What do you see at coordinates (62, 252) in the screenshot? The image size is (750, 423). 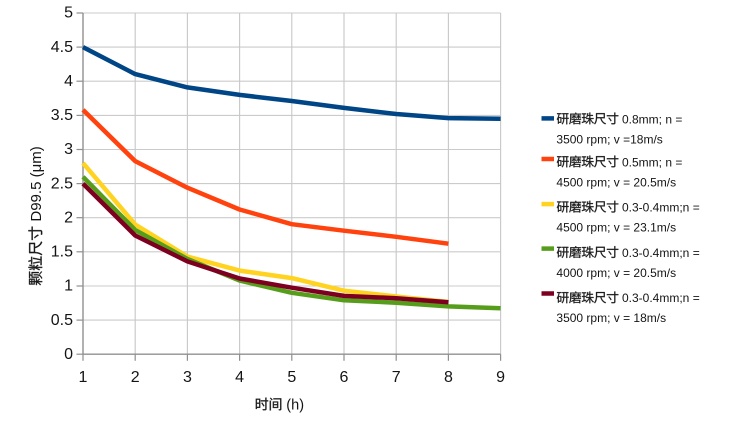 I see `svg-text: 1.5` at bounding box center [62, 252].